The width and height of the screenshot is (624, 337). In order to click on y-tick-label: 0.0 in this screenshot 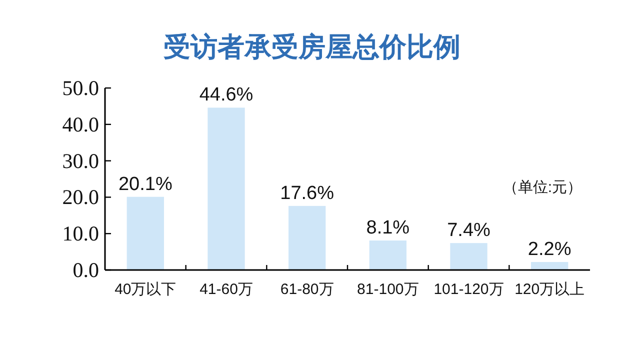, I will do `click(85, 270)`.